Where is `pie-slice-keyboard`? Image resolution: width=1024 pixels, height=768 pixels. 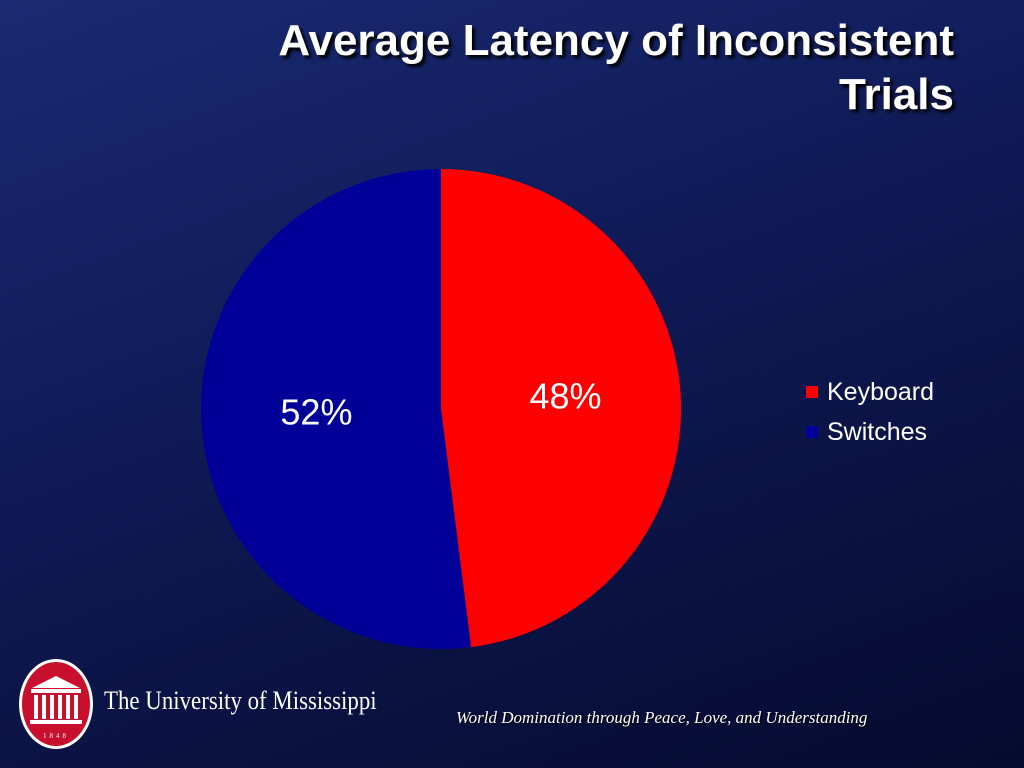 pie-slice-keyboard is located at coordinates (561, 408).